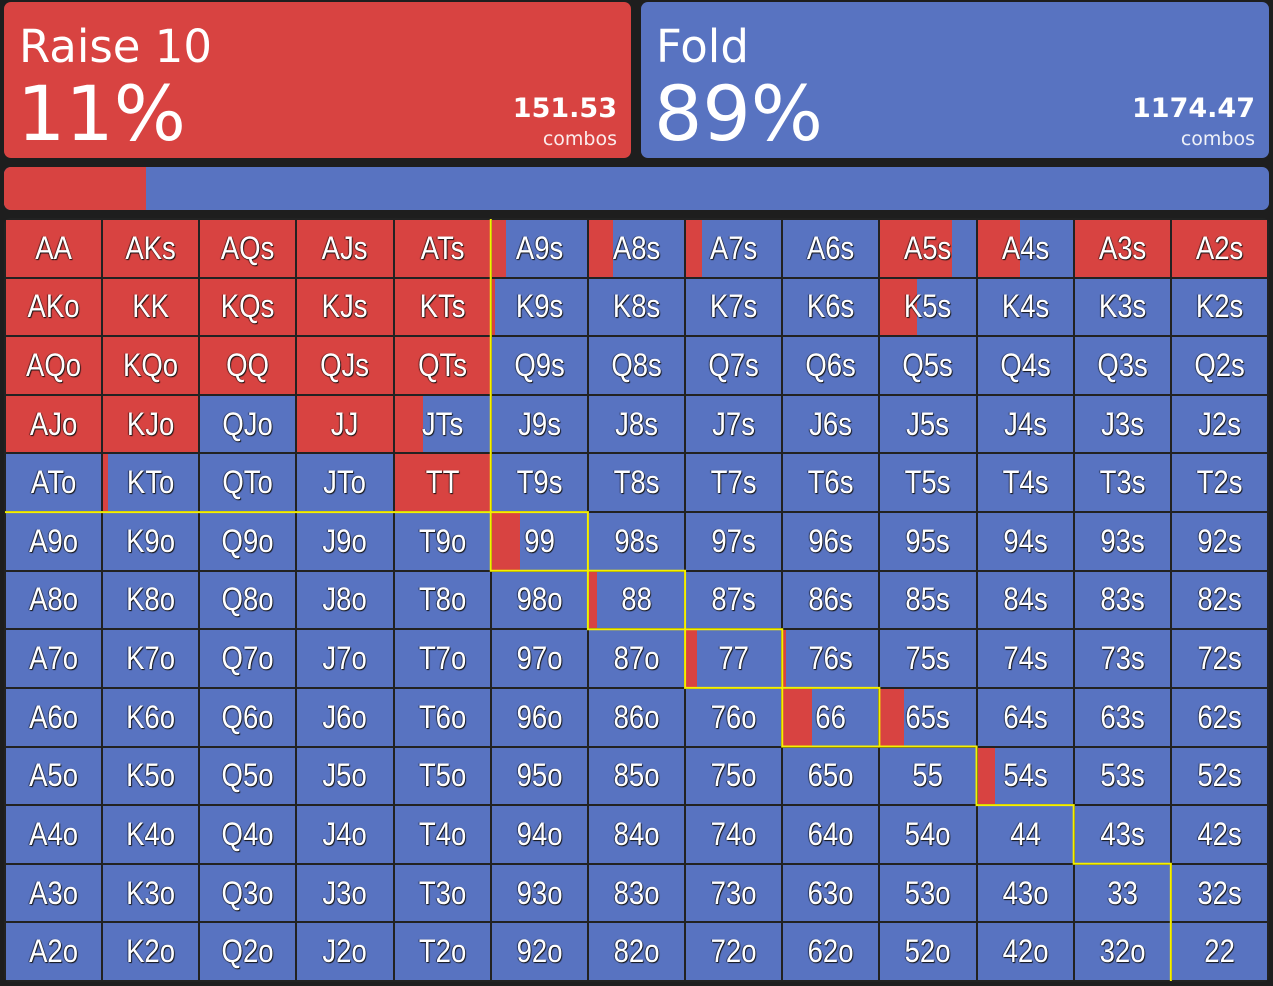  Describe the element at coordinates (1122, 600) in the screenshot. I see `hand-cell-83s: 83s` at that location.